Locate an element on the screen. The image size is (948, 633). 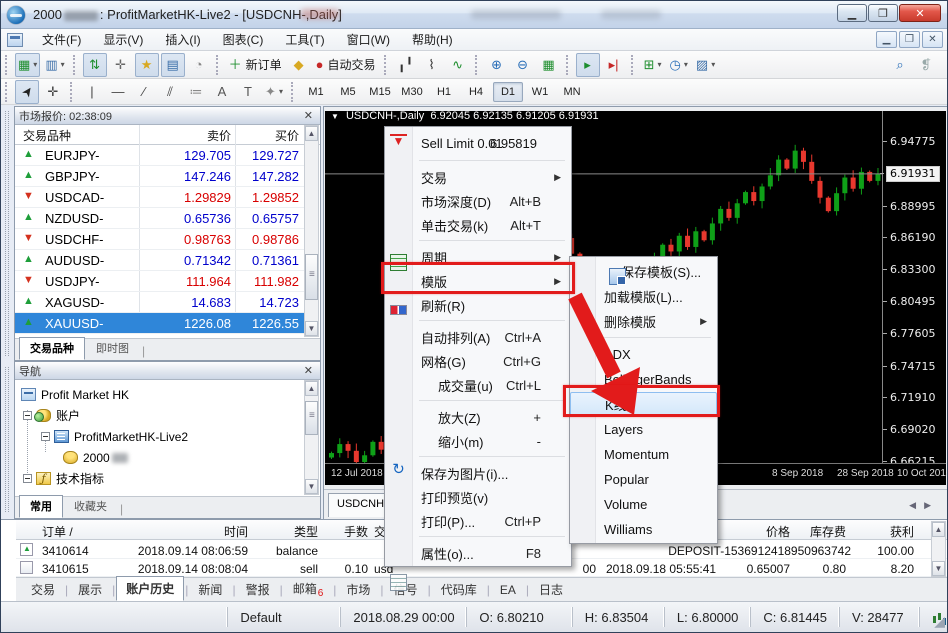
terminal-column-header: 手数 is located at coordinates (355, 532).